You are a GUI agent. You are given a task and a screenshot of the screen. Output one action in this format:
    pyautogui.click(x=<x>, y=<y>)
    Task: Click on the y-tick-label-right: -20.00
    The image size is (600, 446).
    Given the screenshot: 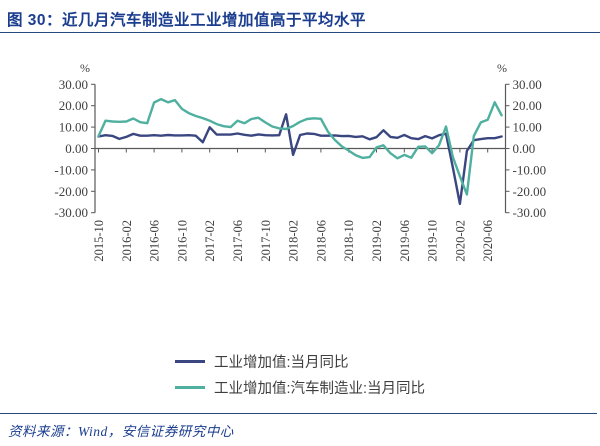 What is the action you would take?
    pyautogui.click(x=530, y=191)
    